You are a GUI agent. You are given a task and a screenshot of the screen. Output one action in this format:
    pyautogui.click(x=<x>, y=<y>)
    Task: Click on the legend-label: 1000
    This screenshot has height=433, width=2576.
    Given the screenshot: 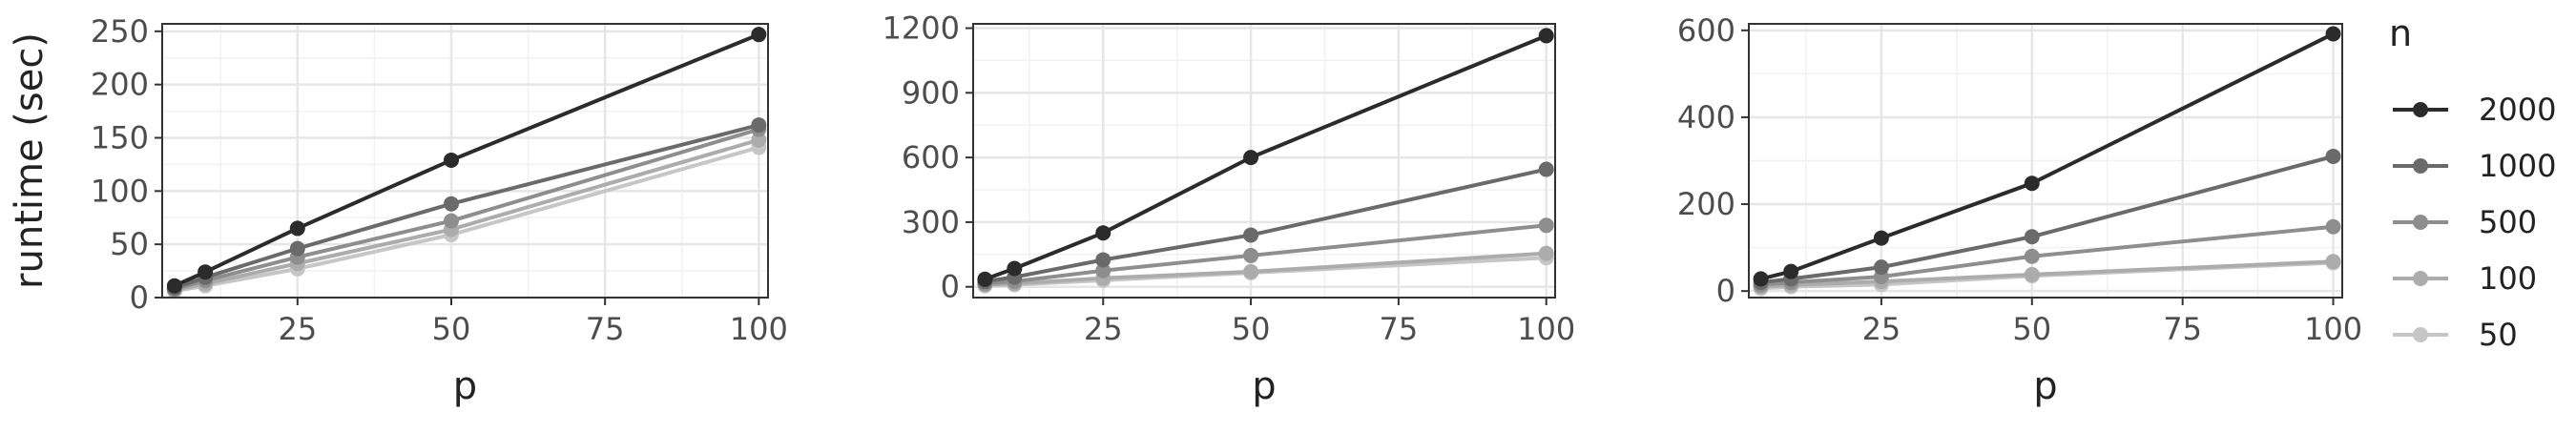 What is the action you would take?
    pyautogui.click(x=2517, y=166)
    